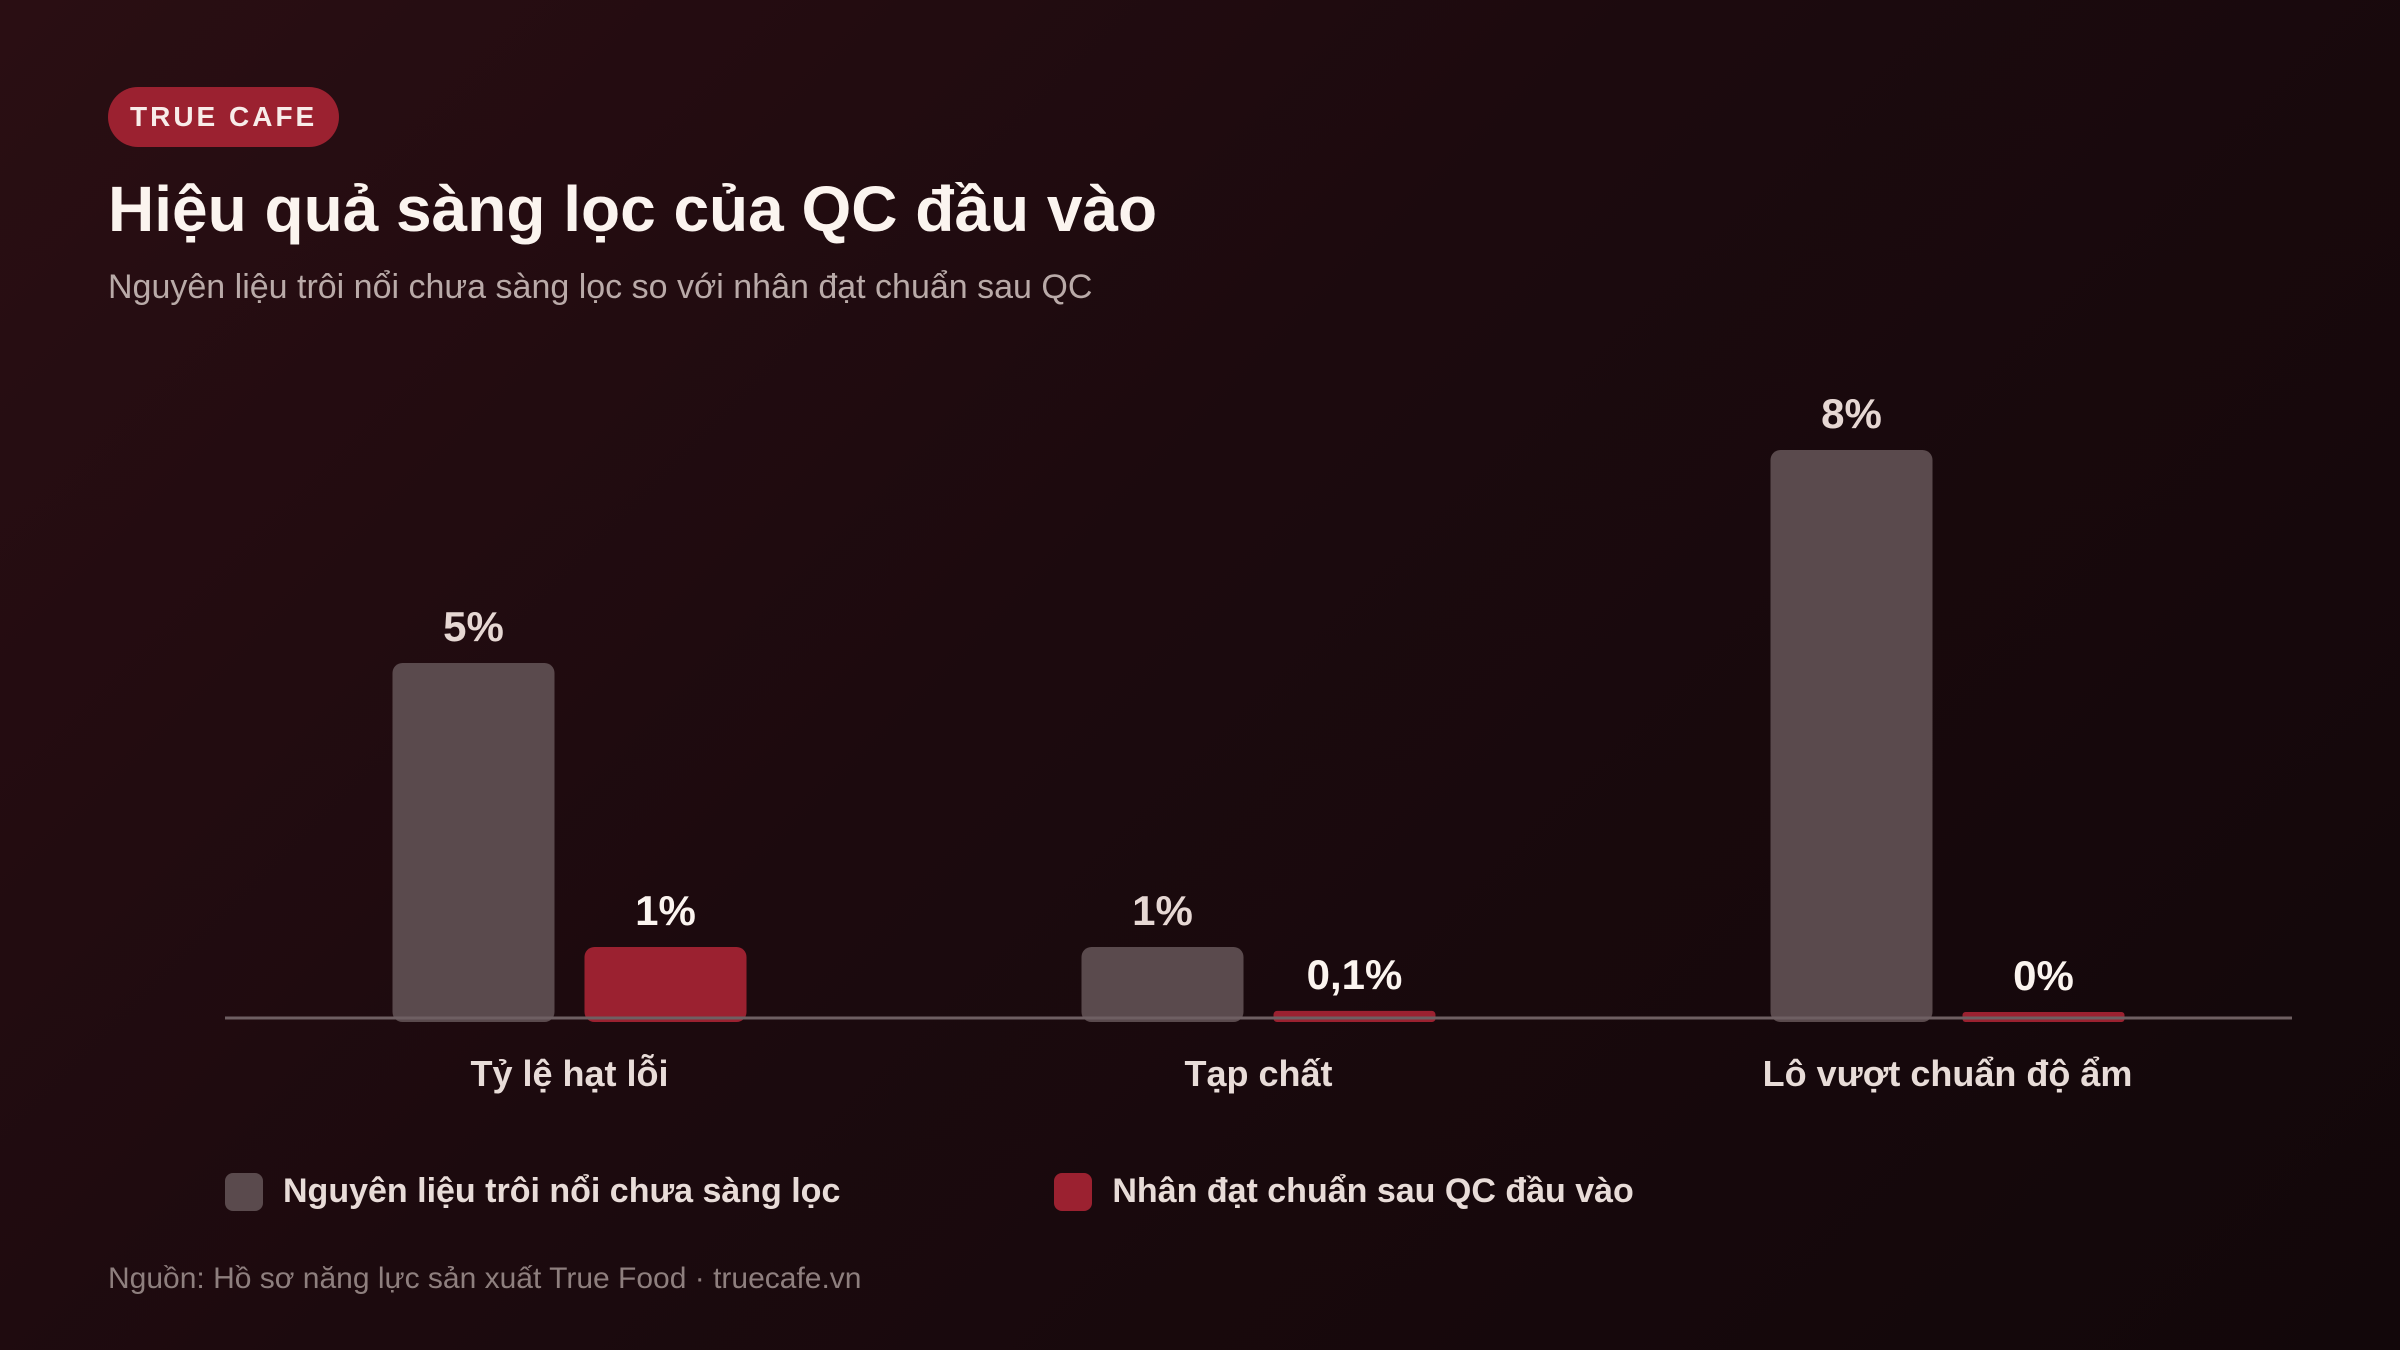 This screenshot has width=2400, height=1350. Describe the element at coordinates (1162, 910) in the screenshot. I see `data-label-tap-chat-series-0: 1%` at that location.